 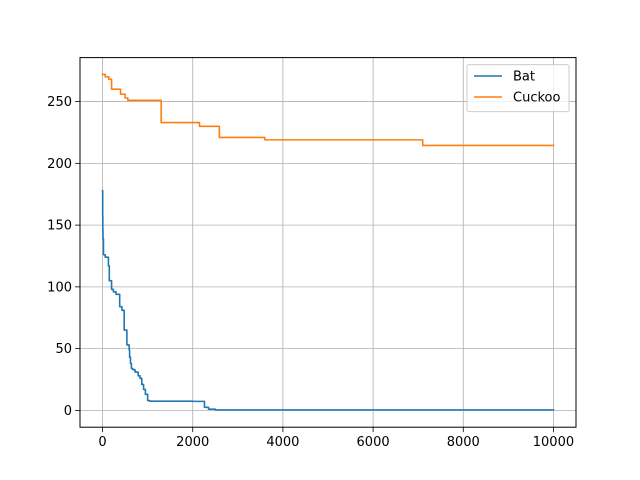 What do you see at coordinates (518, 88) in the screenshot?
I see `legend: Bat Cuckoo` at bounding box center [518, 88].